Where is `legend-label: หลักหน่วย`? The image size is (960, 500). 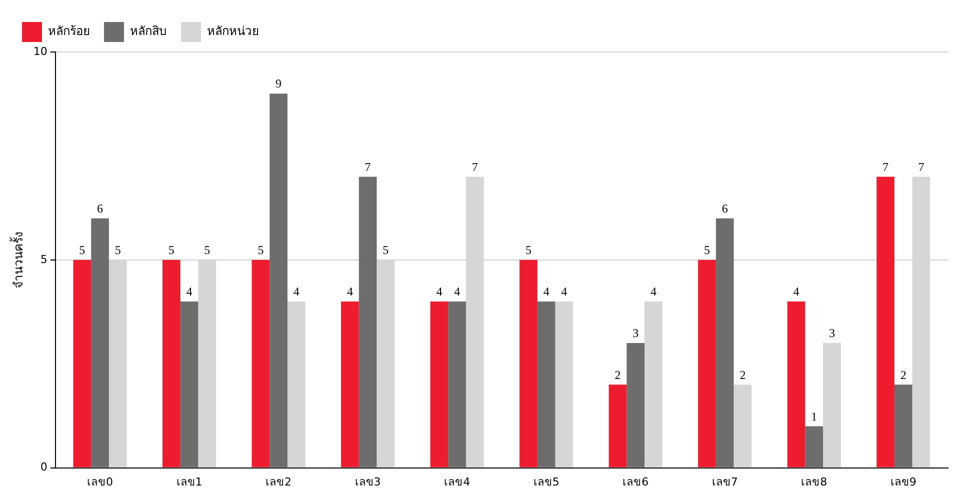 legend-label: หลักหน่วย is located at coordinates (233, 31).